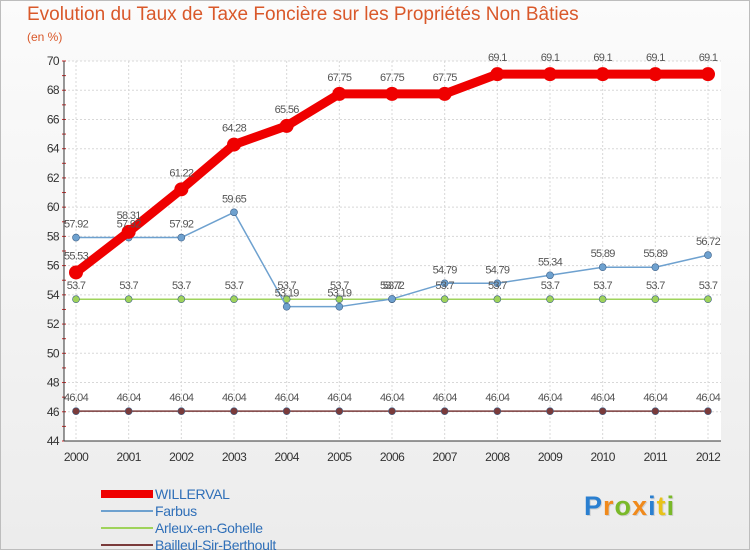 This screenshot has width=750, height=553. I want to click on y-tick-label: 48, so click(53, 383).